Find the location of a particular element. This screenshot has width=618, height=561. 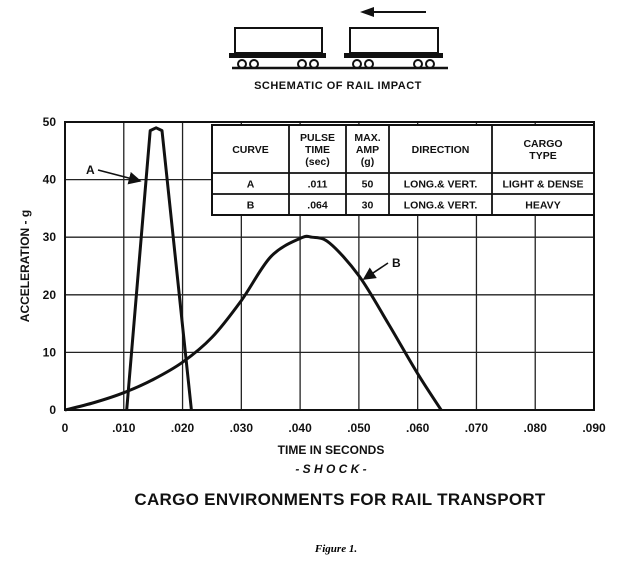

x-tick-label: .030 is located at coordinates (242, 428).